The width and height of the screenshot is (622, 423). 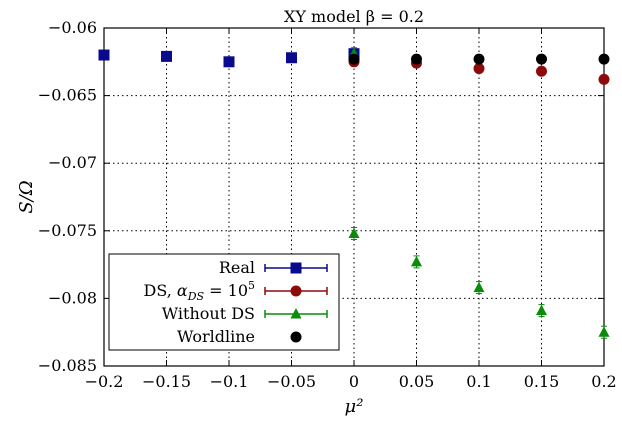 What do you see at coordinates (417, 381) in the screenshot?
I see `x-tick-label: 0.05` at bounding box center [417, 381].